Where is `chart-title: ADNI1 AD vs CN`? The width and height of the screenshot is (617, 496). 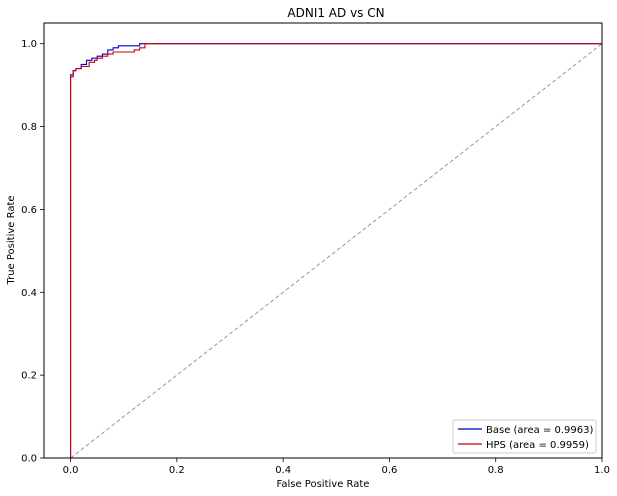
chart-title: ADNI1 AD vs CN is located at coordinates (335, 13).